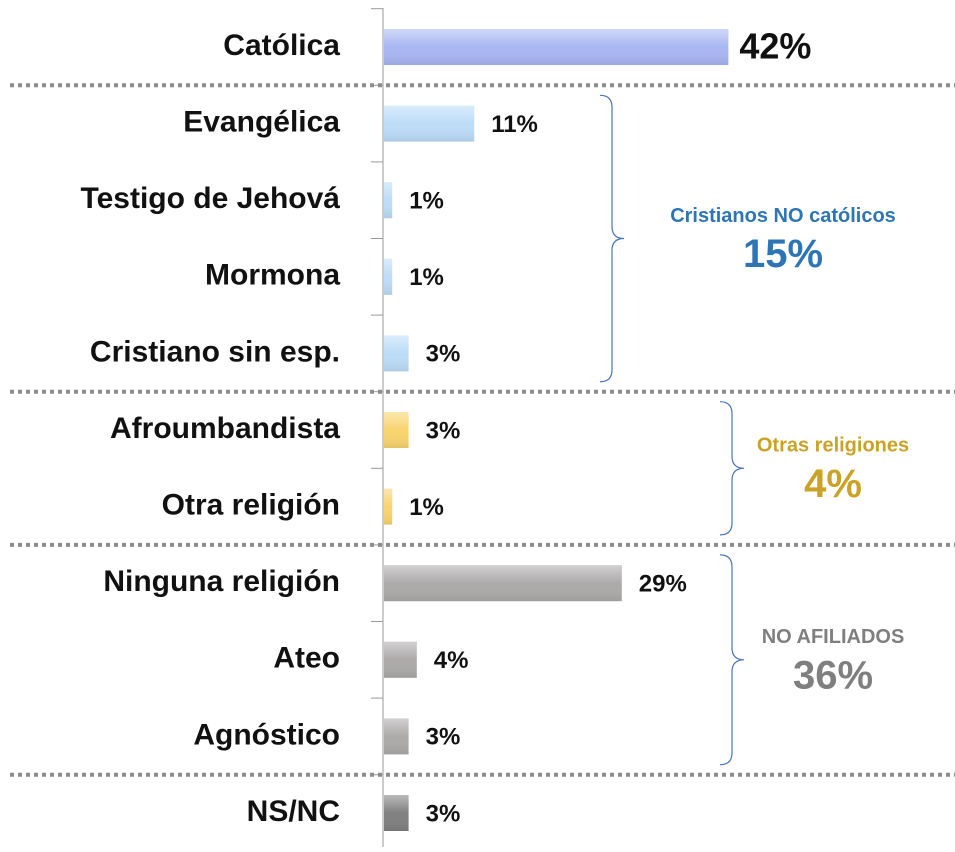  I want to click on category-label: Evangélica, so click(261, 122).